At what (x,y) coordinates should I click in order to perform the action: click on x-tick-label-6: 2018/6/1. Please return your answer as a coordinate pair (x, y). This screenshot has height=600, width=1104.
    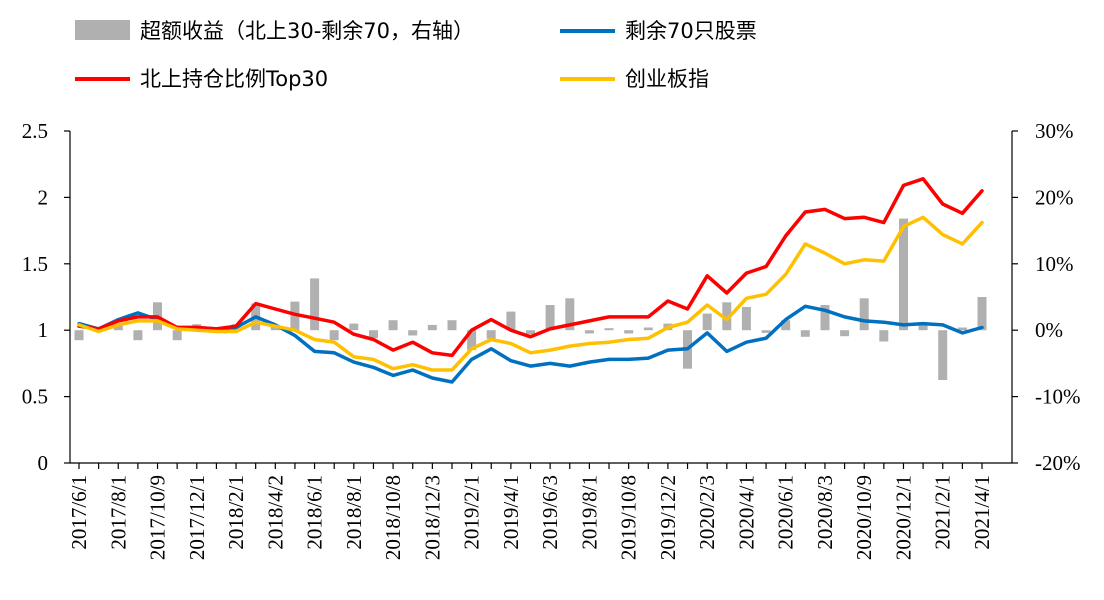
    Looking at the image, I should click on (315, 512).